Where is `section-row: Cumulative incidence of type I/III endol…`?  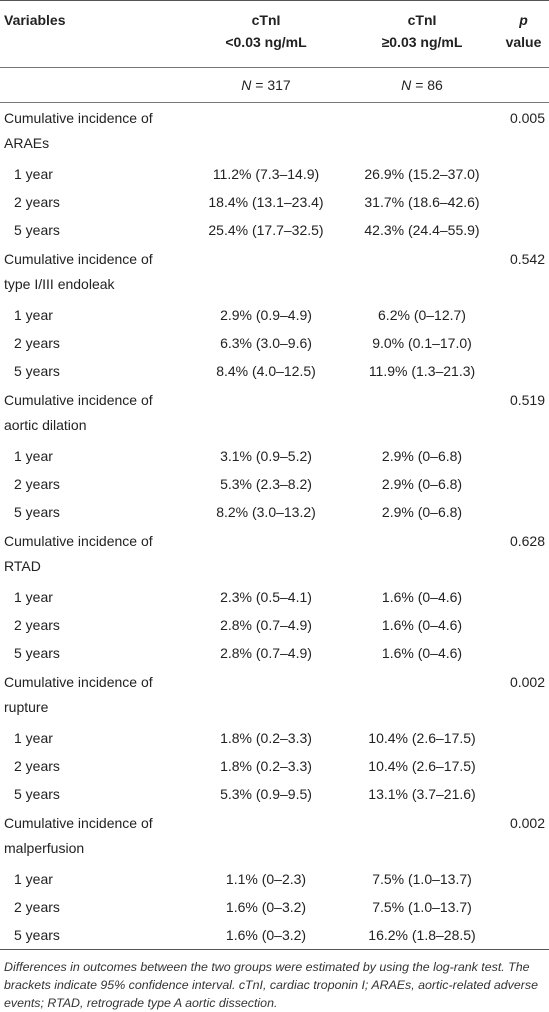 section-row: Cumulative incidence of type I/III endol… is located at coordinates (274, 272).